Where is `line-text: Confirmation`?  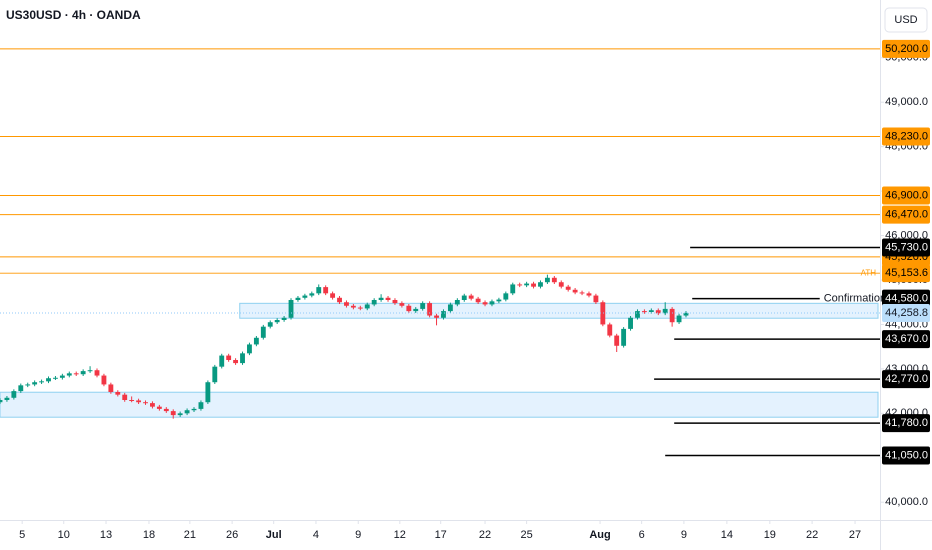
line-text: Confirmation is located at coordinates (855, 299).